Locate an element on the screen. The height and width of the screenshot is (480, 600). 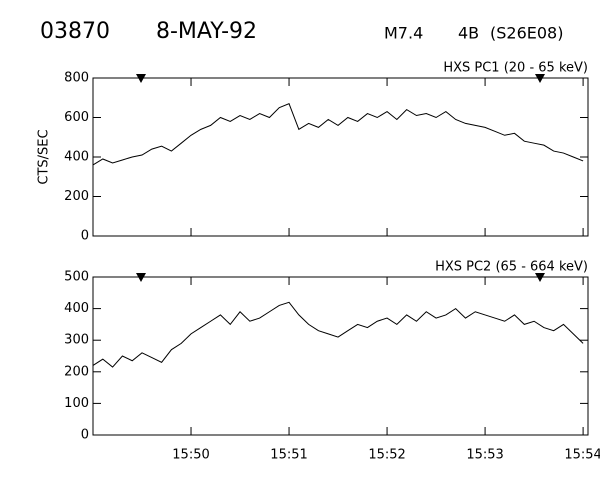
y-tick-label: 800 is located at coordinates (76, 78).